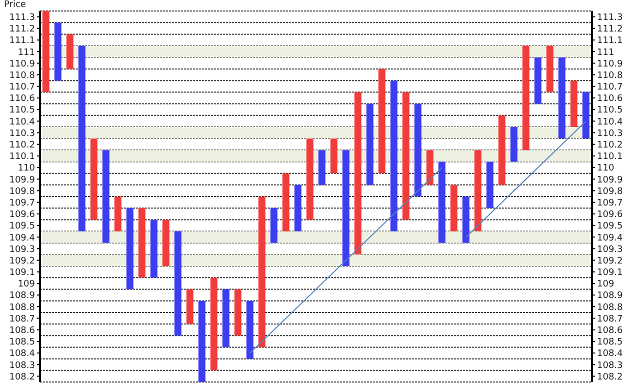 The width and height of the screenshot is (644, 386). I want to click on y2-tick-label: 109.3, so click(610, 249).